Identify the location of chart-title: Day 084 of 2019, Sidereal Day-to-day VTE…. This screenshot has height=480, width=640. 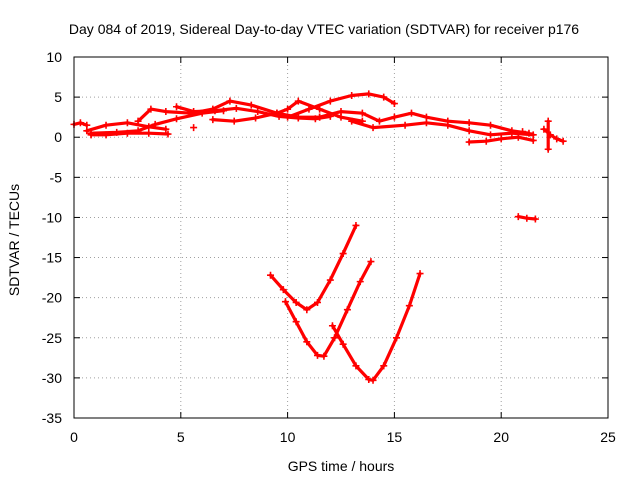
(324, 29).